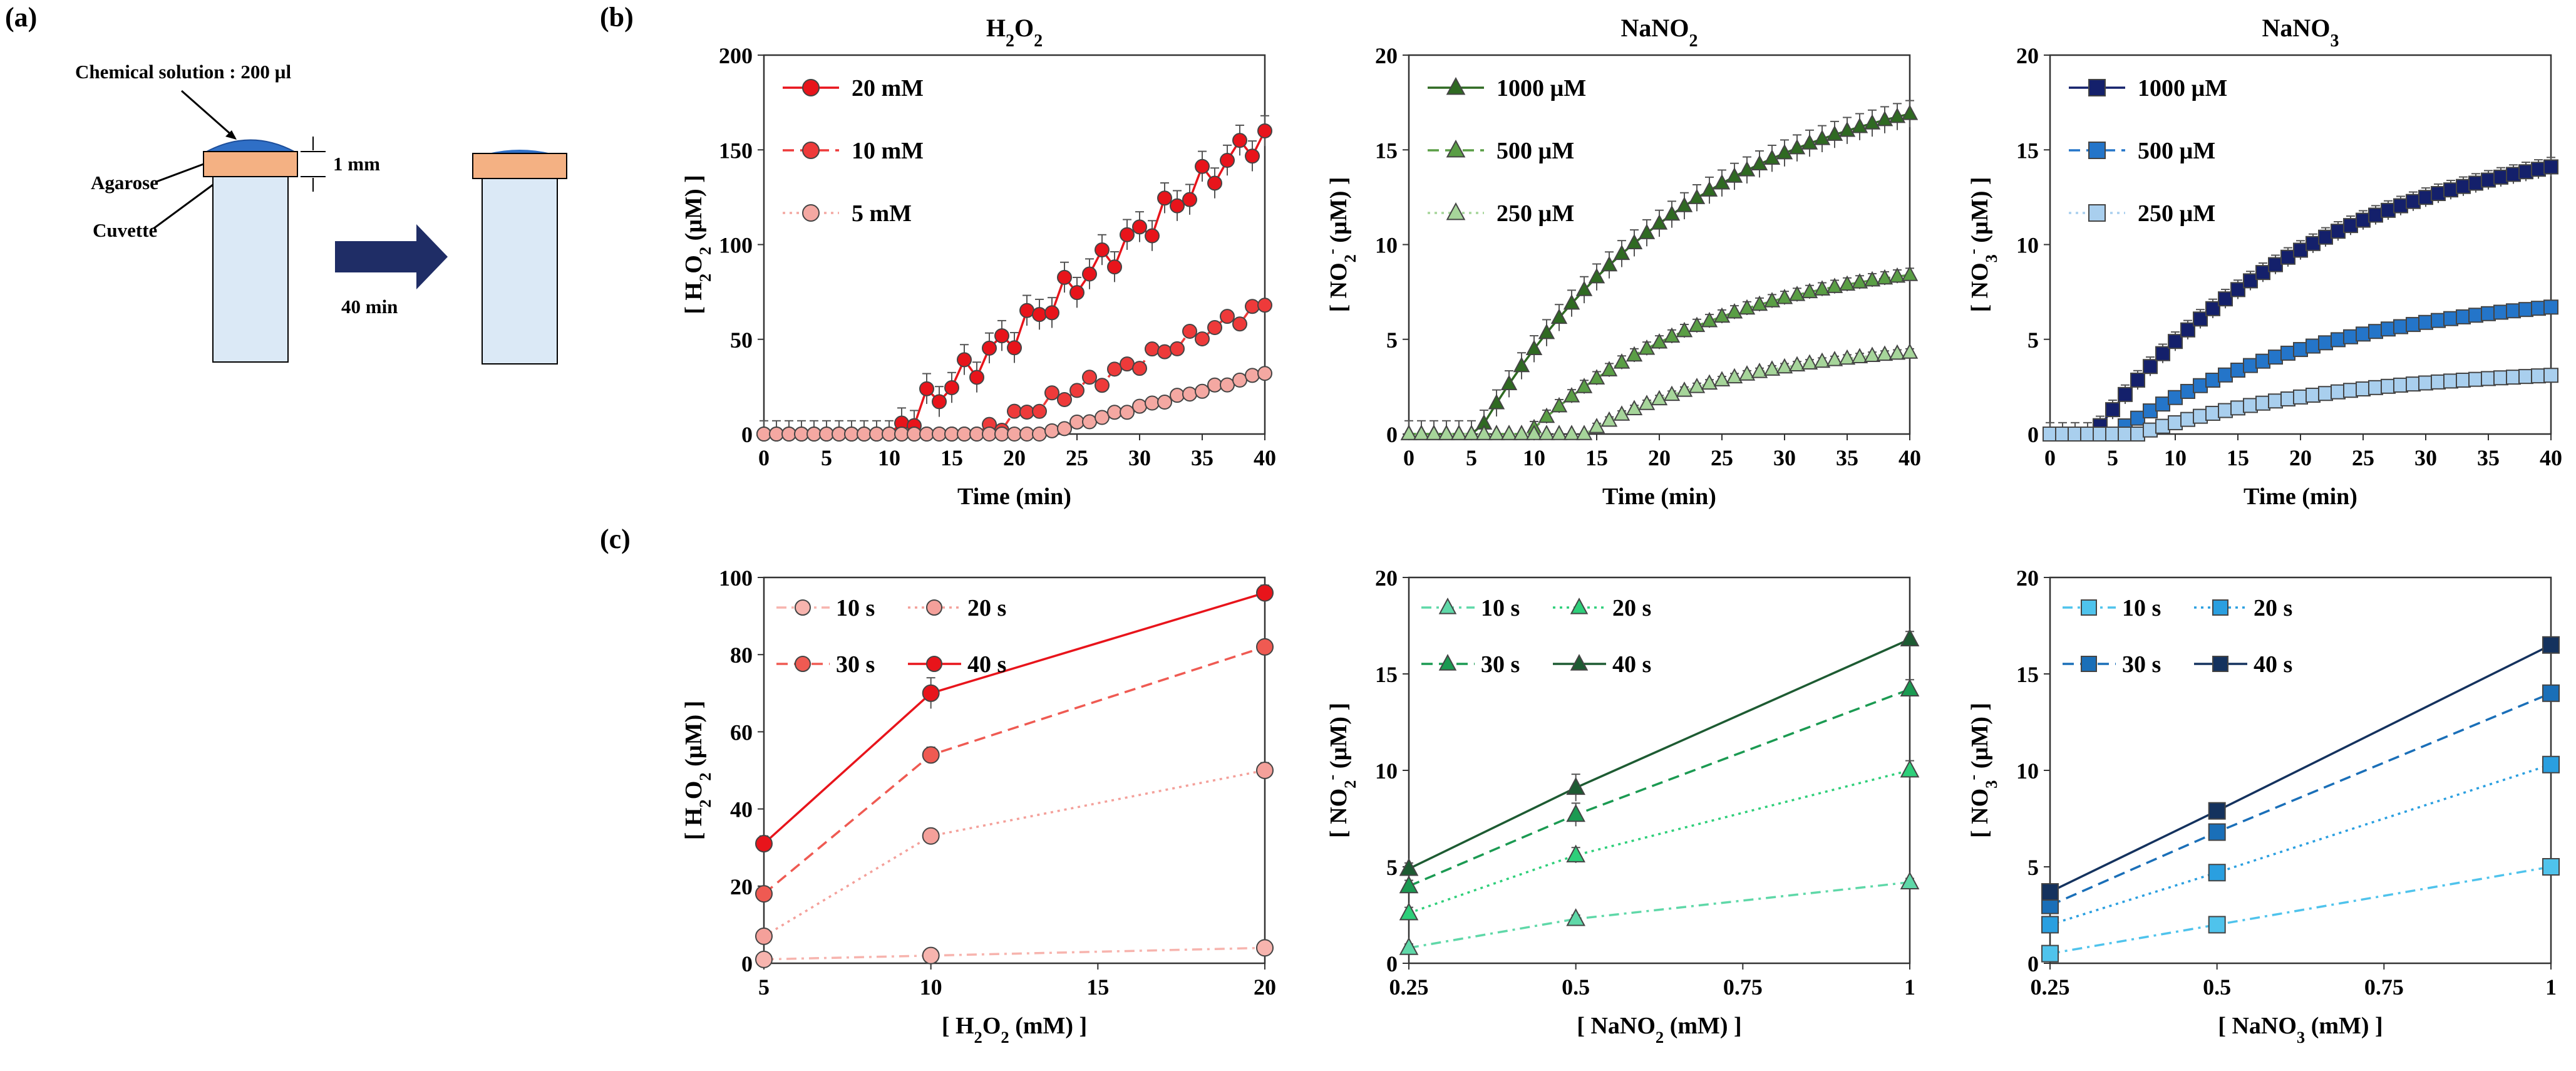 The width and height of the screenshot is (2576, 1071). What do you see at coordinates (742, 732) in the screenshot?
I see `y-tick-label: 60` at bounding box center [742, 732].